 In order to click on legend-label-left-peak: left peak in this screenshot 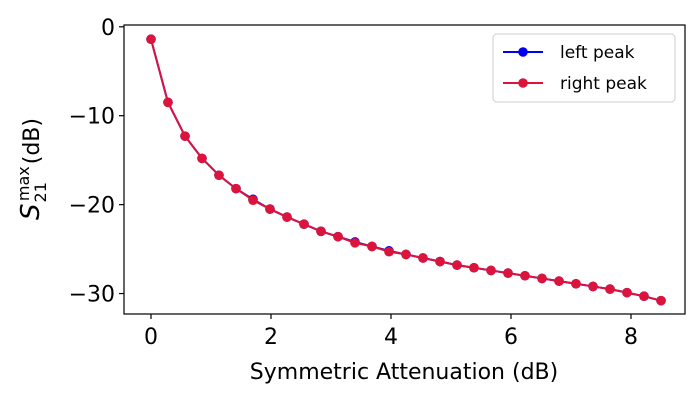, I will do `click(597, 53)`.